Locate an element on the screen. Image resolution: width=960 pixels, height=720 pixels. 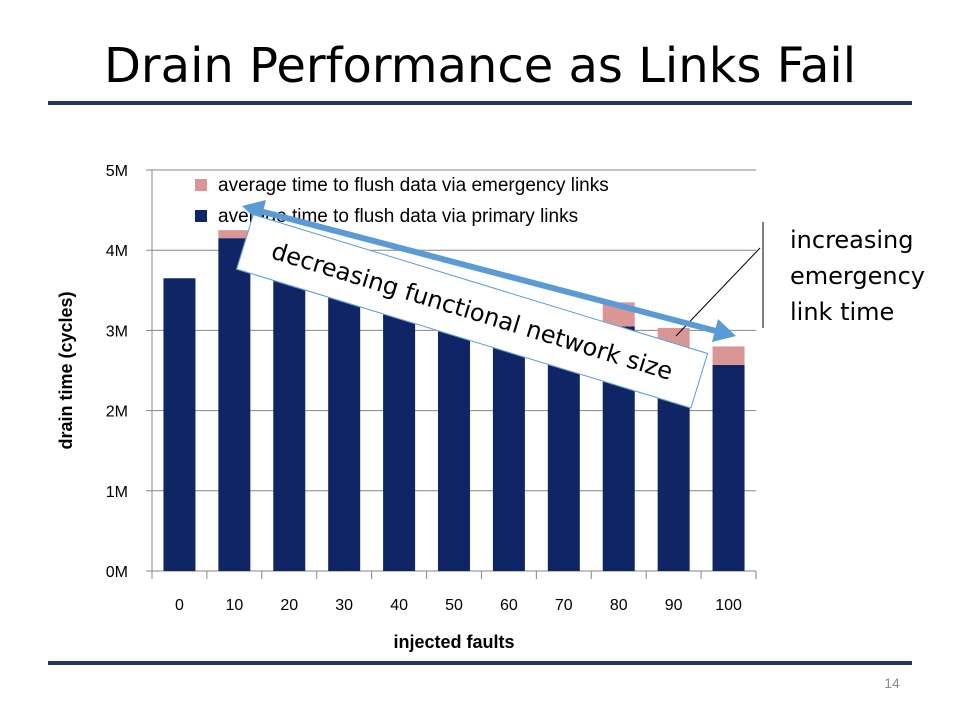
y-axis-label: drain time (cycles) is located at coordinates (66, 370).